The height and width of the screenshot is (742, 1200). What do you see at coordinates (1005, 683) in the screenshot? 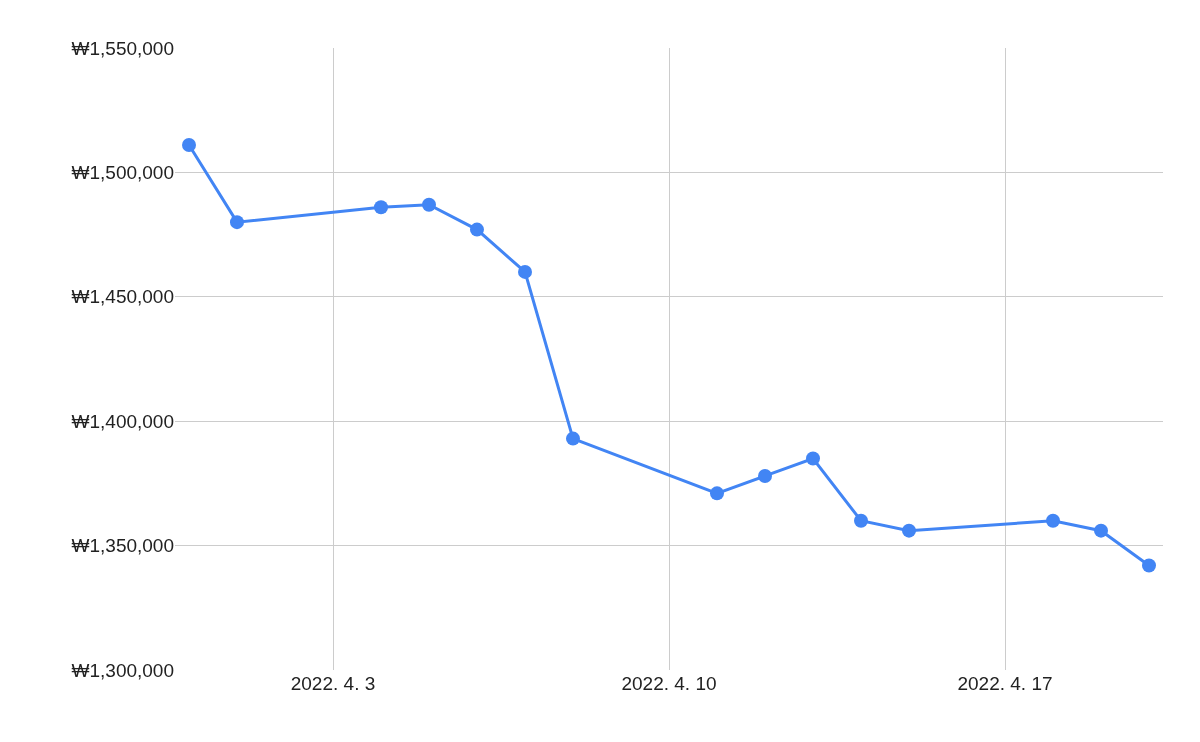
I see `x-tick-label: 2022. 4. 17` at bounding box center [1005, 683].